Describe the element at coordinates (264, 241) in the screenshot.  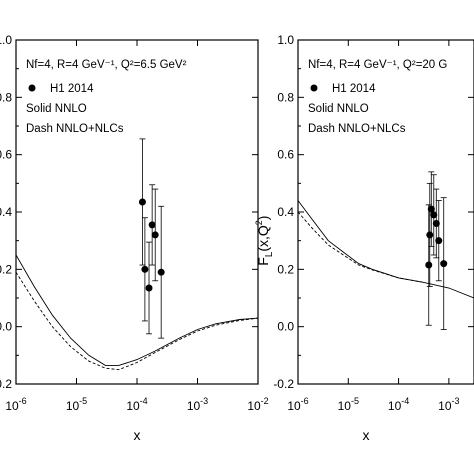
I see `y-axis-title: FL(x,Q2)` at that location.